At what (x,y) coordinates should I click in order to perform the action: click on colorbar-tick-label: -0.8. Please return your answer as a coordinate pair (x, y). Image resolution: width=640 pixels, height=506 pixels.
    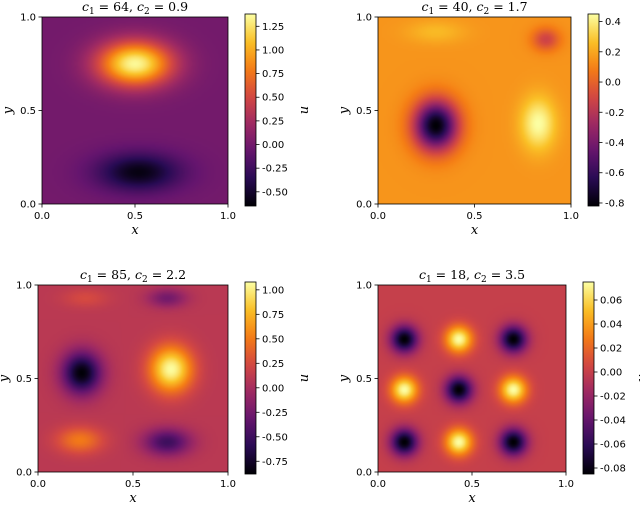
    Looking at the image, I should click on (615, 203).